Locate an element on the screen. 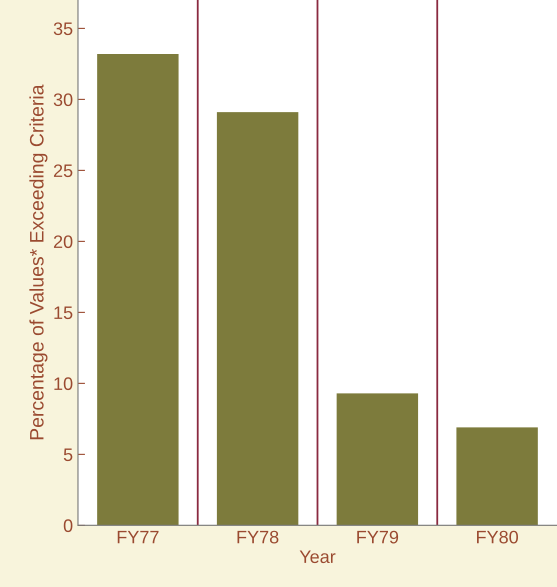 The height and width of the screenshot is (587, 557). x-axis-title: Year is located at coordinates (318, 557).